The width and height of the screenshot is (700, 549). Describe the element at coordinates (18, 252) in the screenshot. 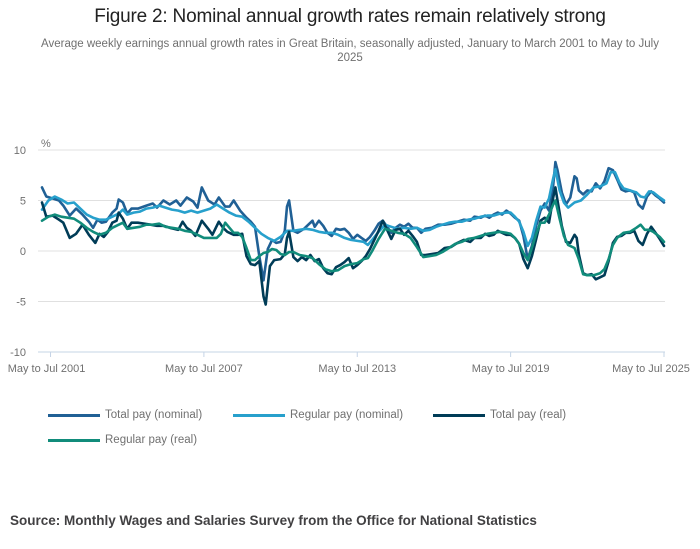

I see `y-axis: 10 5 0 -5 -10` at that location.